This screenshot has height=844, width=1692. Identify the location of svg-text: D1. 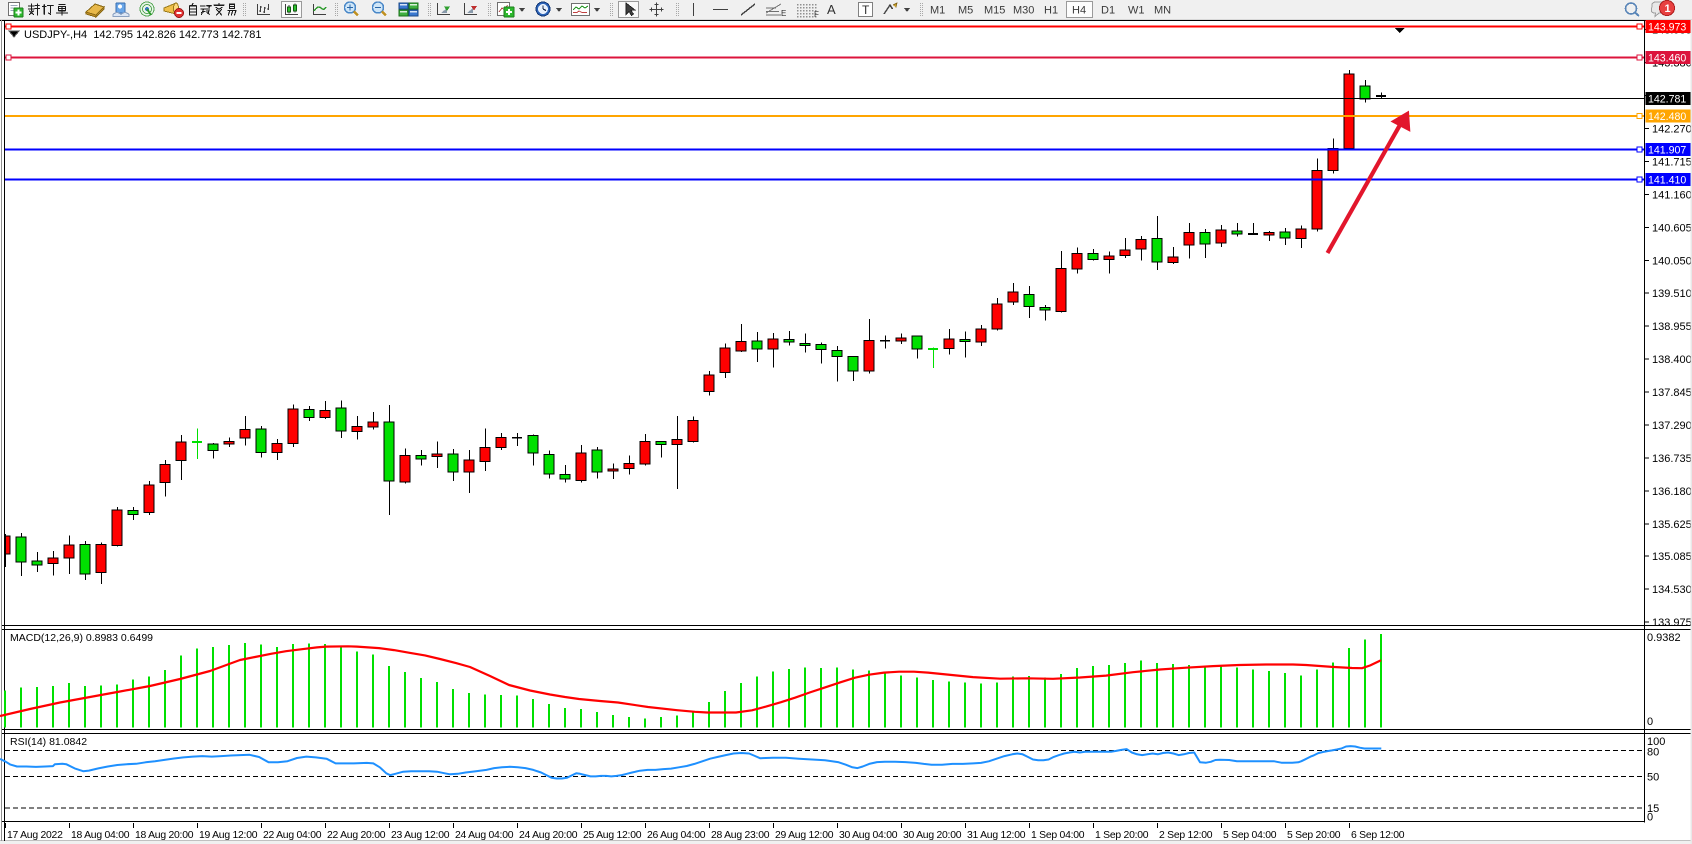
(1108, 11).